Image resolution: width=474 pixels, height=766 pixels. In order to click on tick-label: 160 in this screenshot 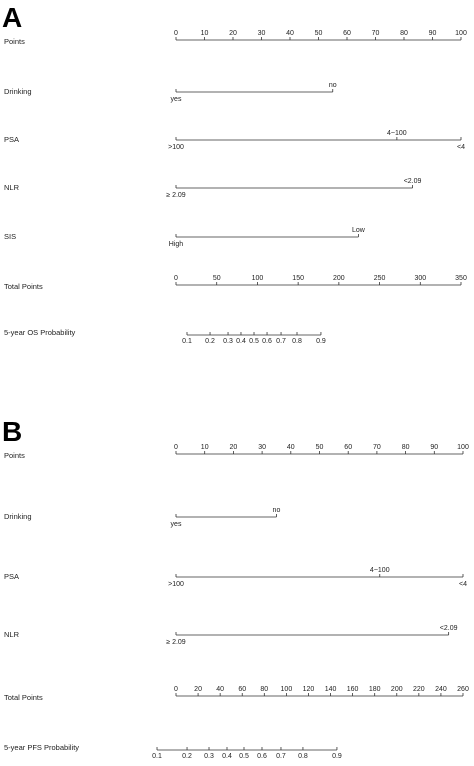, I will do `click(353, 689)`.